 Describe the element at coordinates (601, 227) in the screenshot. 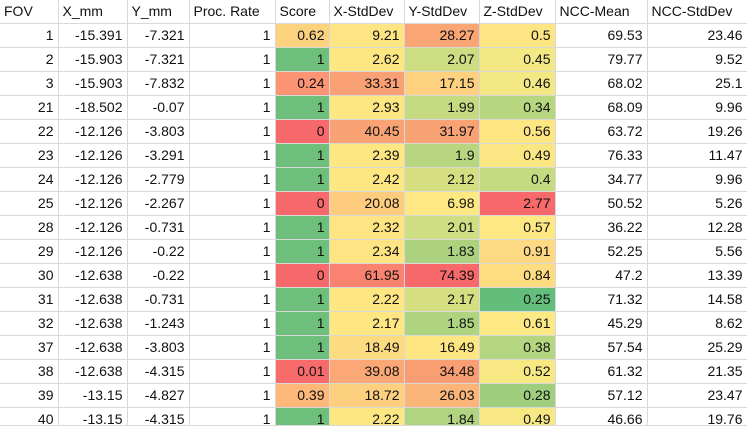

I see `table-cell: 36.22` at that location.